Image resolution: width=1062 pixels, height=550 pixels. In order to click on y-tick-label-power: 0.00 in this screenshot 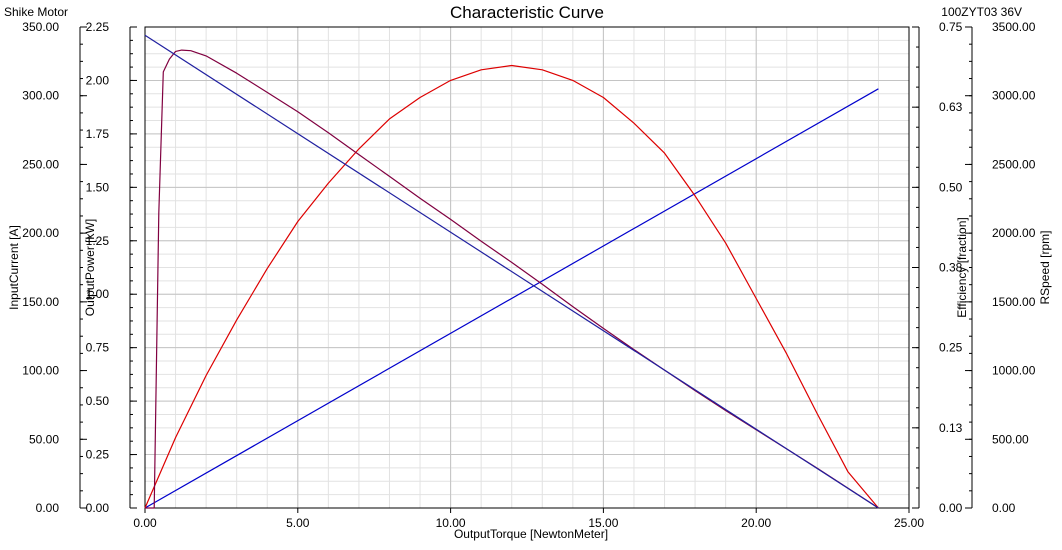, I will do `click(98, 508)`.